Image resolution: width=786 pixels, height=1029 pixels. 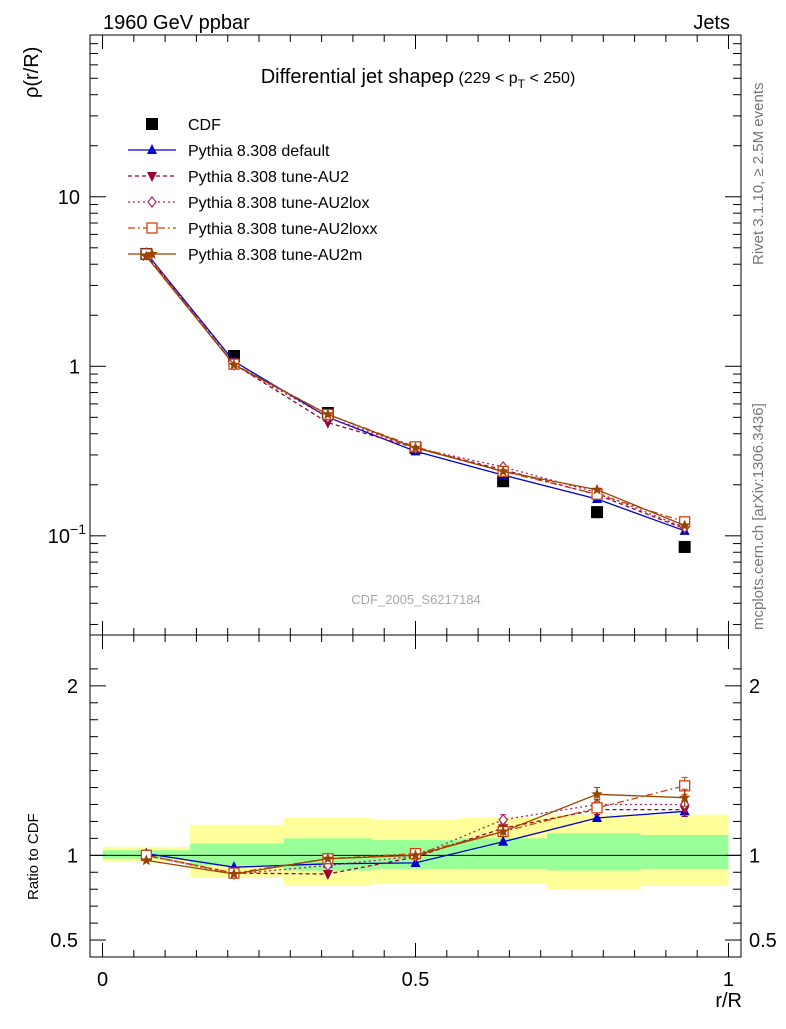 What do you see at coordinates (275, 255) in the screenshot?
I see `legend-label-pythia-8-308-tune-au2m: Pythia 8.308 tune-AU2m` at bounding box center [275, 255].